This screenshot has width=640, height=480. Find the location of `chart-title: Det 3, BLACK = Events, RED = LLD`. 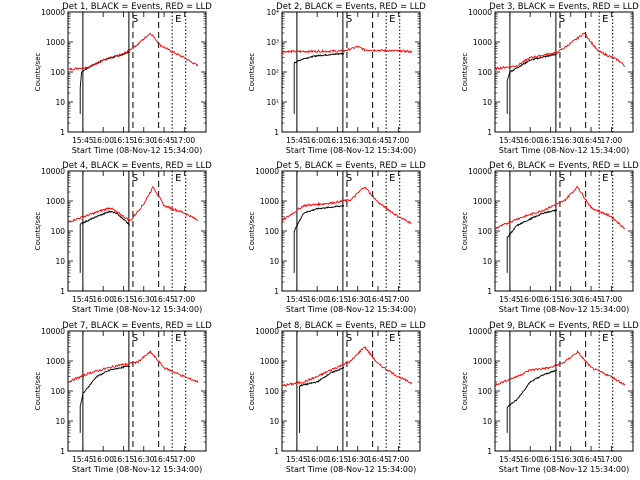

chart-title: Det 3, BLACK = Events, RED = LLD is located at coordinates (564, 7).